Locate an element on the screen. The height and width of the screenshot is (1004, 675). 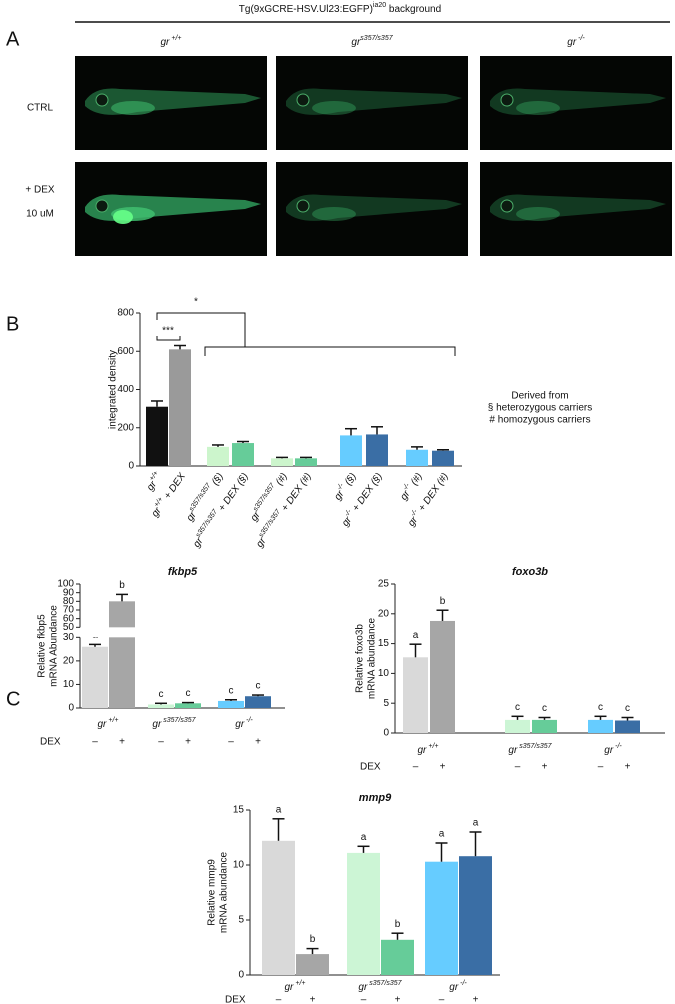
panel-letter: A is located at coordinates (13, 39).